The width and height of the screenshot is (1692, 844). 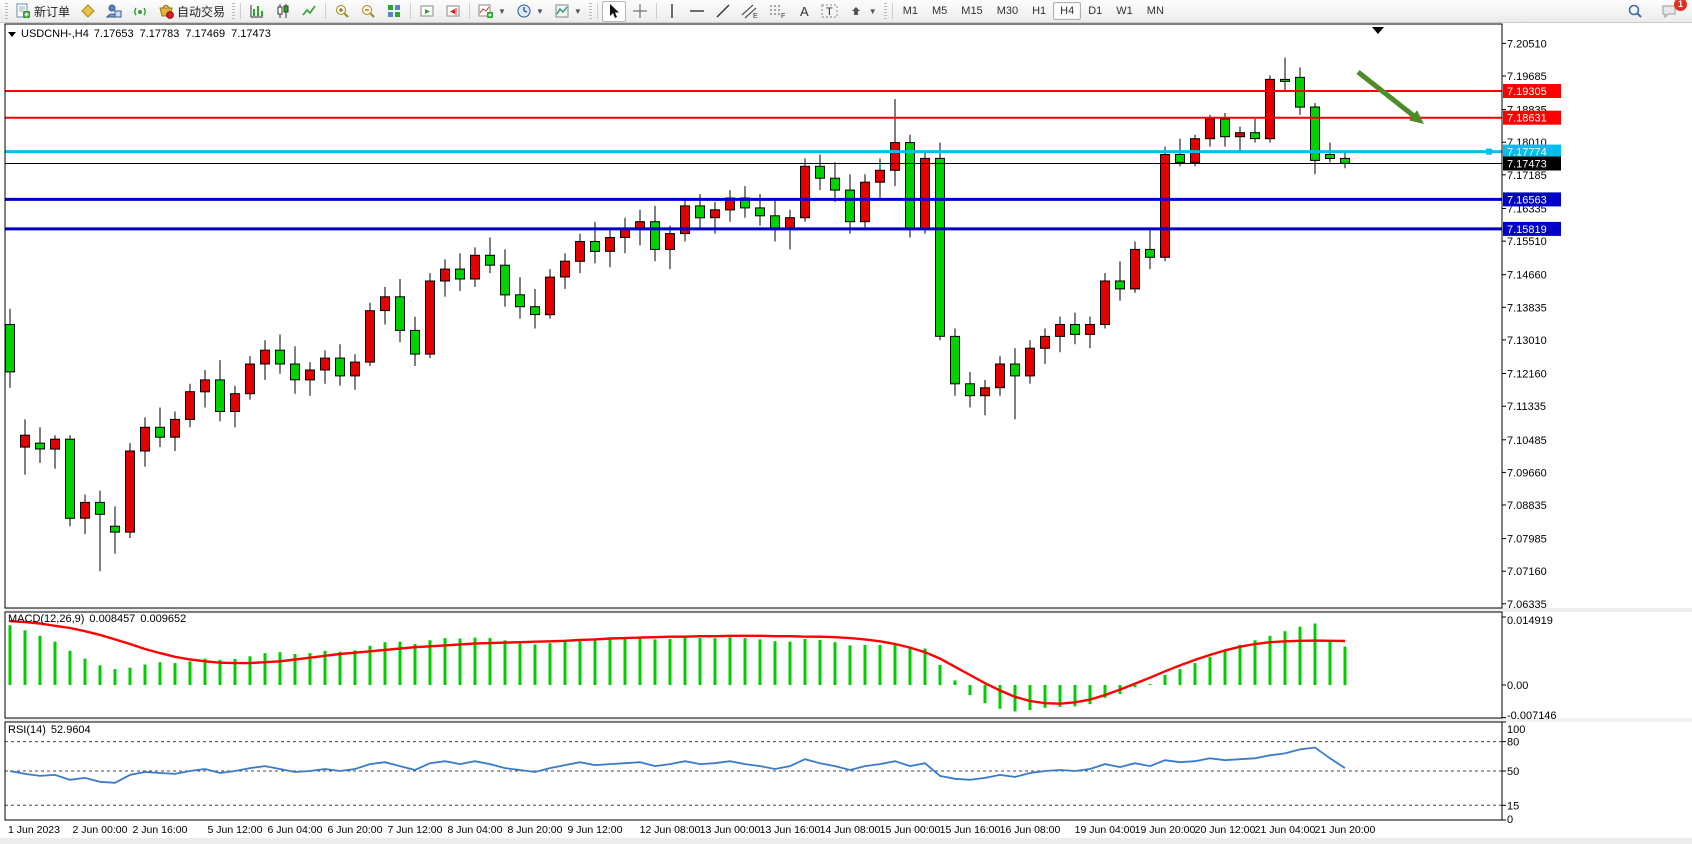 I want to click on zoom-out-button, so click(x=368, y=11).